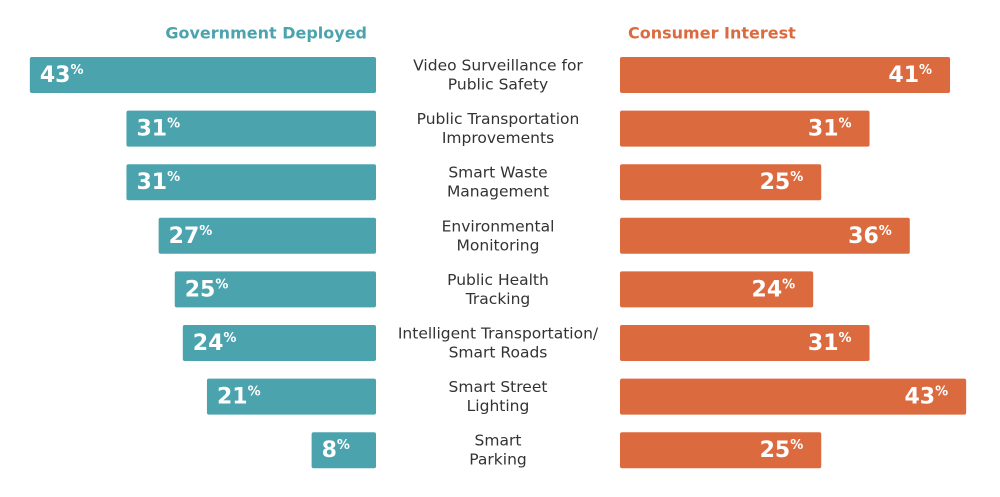  What do you see at coordinates (712, 33) in the screenshot?
I see `legend-entry: Consumer Interest` at bounding box center [712, 33].